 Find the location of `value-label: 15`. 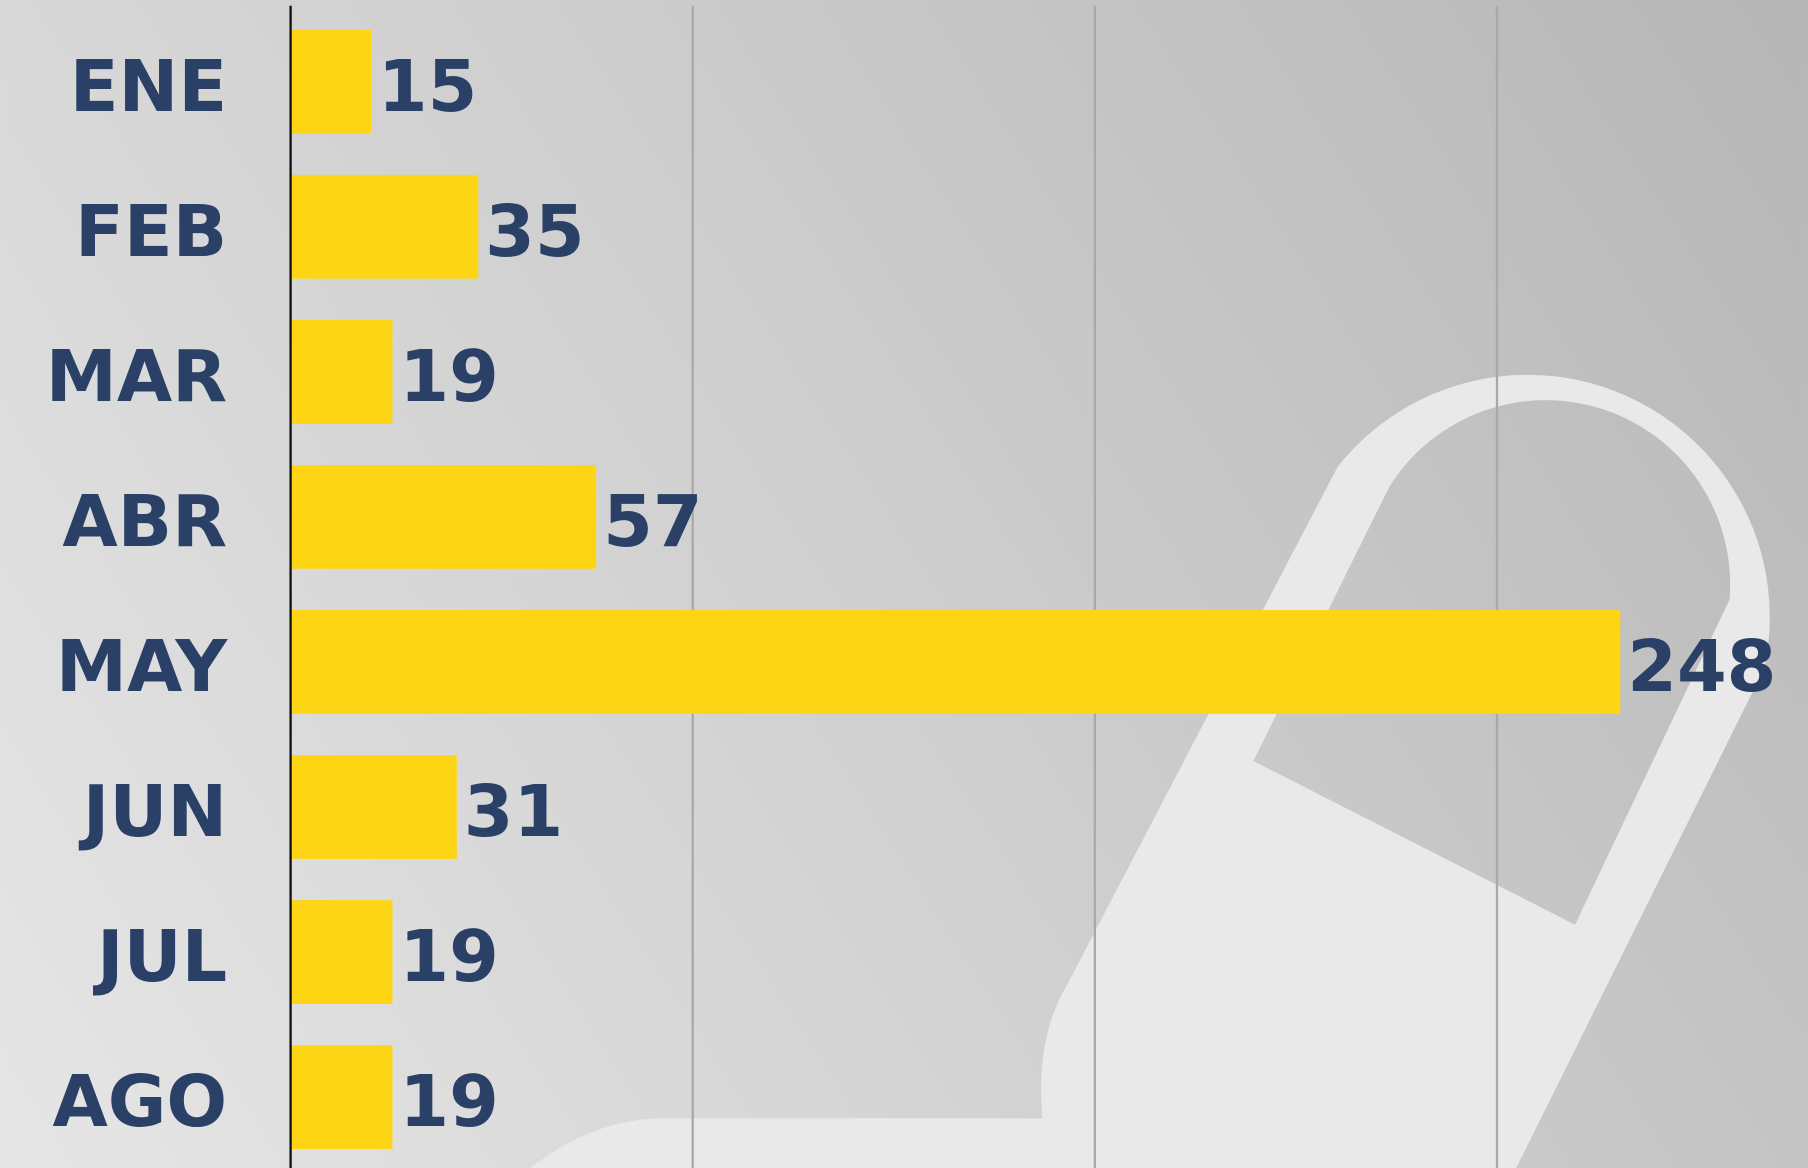

value-label: 15 is located at coordinates (427, 86).